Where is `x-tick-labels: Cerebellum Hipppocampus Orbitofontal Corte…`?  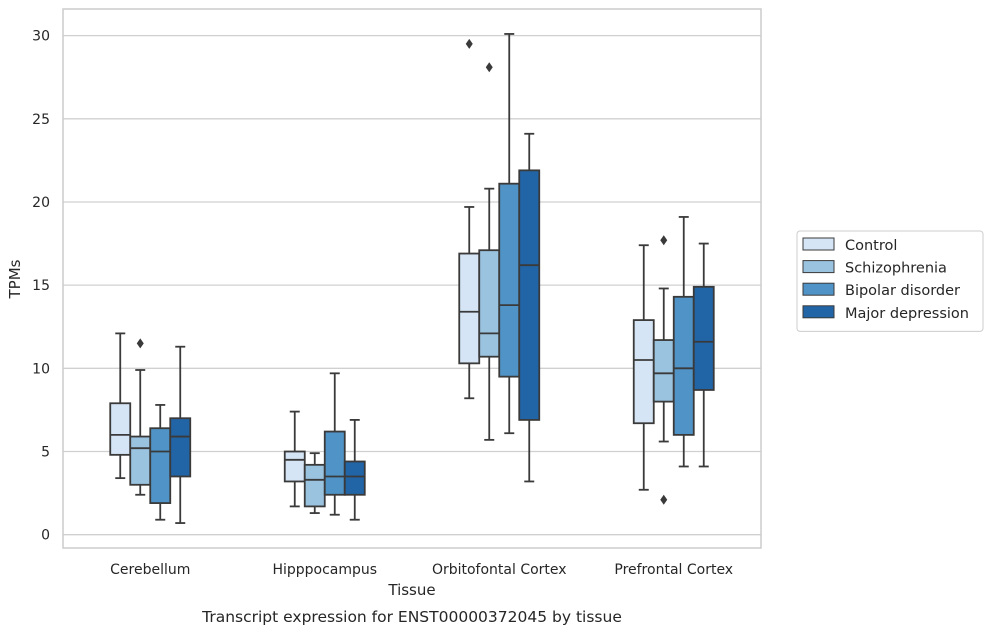 x-tick-labels: Cerebellum Hipppocampus Orbitofontal Corte… is located at coordinates (421, 570).